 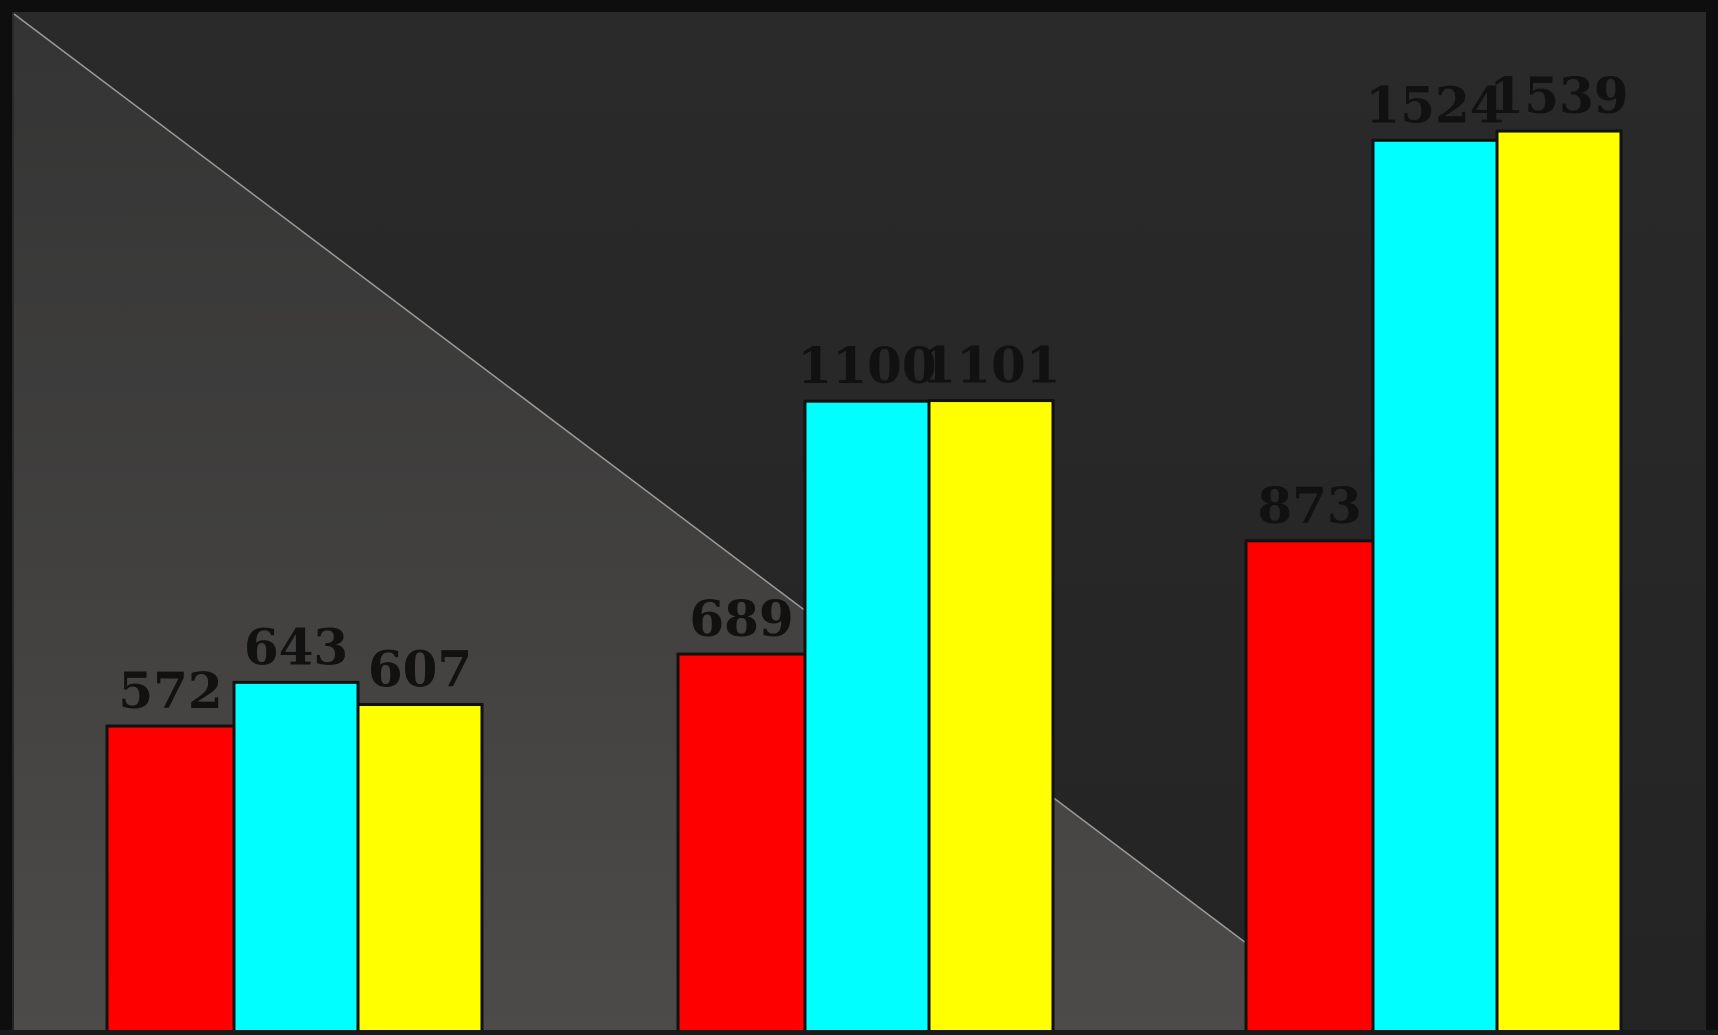 I want to click on data-label-series-2-group-1: 643, so click(x=296, y=646).